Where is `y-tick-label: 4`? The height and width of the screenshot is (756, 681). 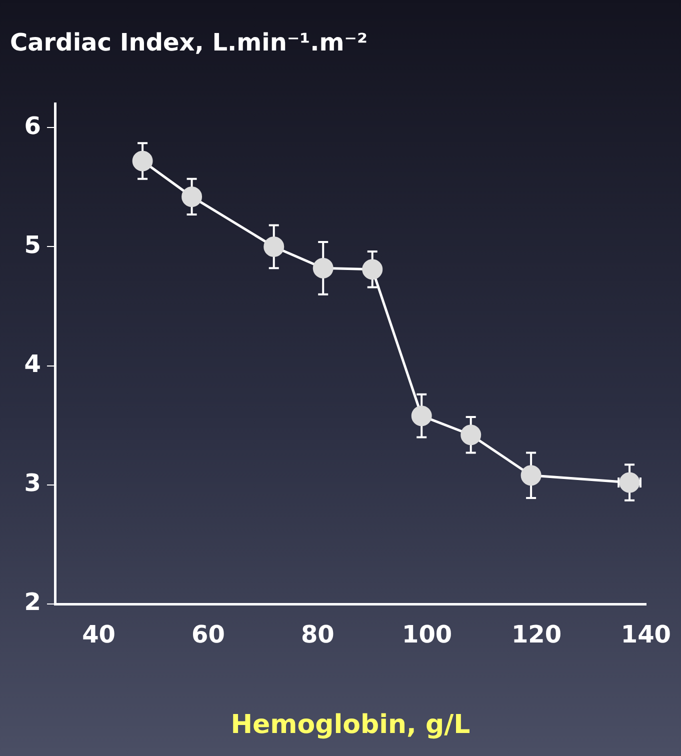
y-tick-label: 4 is located at coordinates (32, 364).